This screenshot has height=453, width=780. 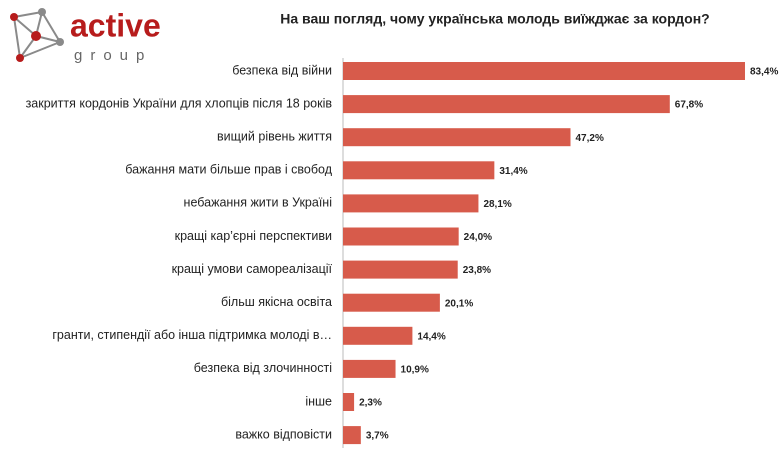 What do you see at coordinates (318, 401) in the screenshot?
I see `category-label: інше` at bounding box center [318, 401].